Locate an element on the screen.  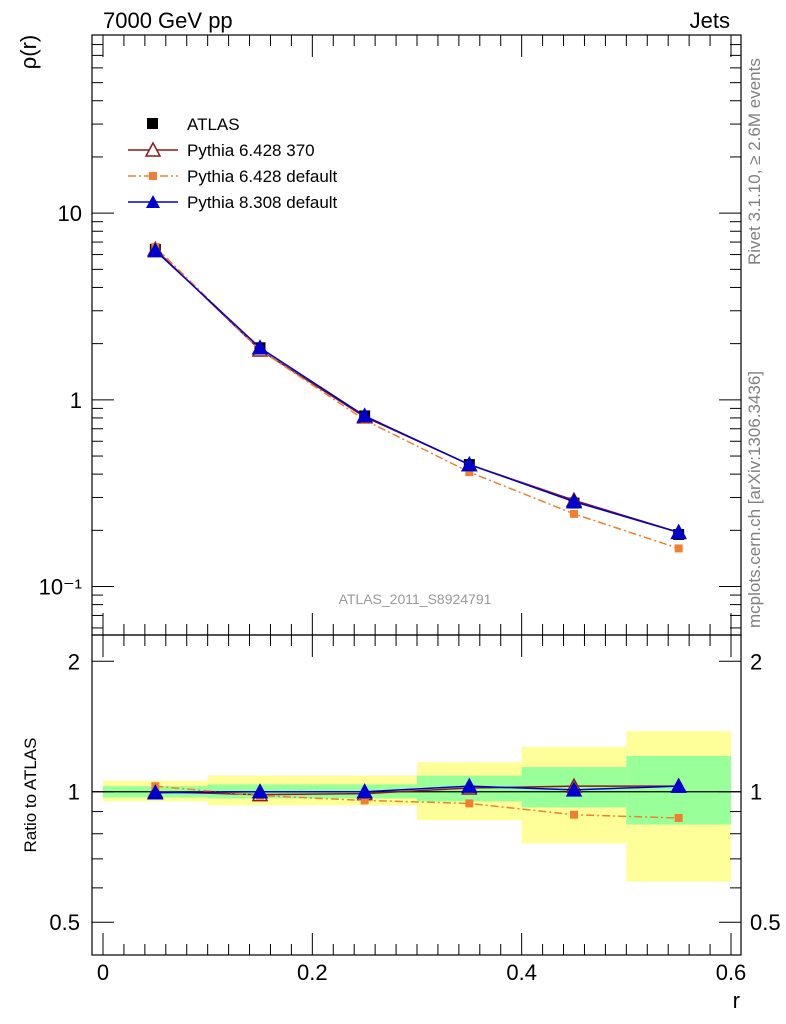
ratio-ytick-label-right: 0.5 is located at coordinates (765, 922).